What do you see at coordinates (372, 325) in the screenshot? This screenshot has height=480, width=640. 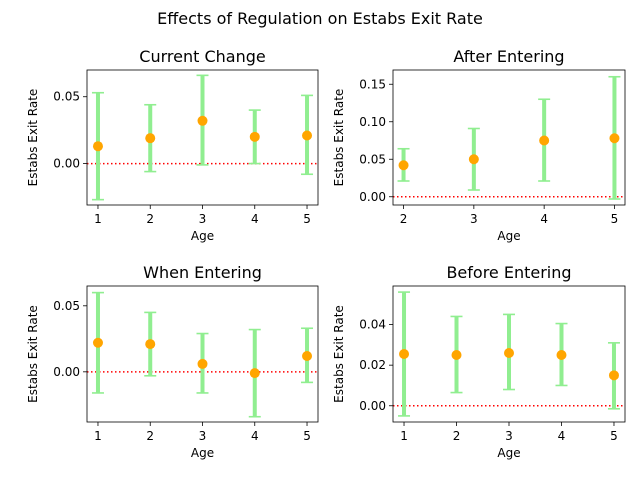 I see `y-tick-label: 0.04` at bounding box center [372, 325].